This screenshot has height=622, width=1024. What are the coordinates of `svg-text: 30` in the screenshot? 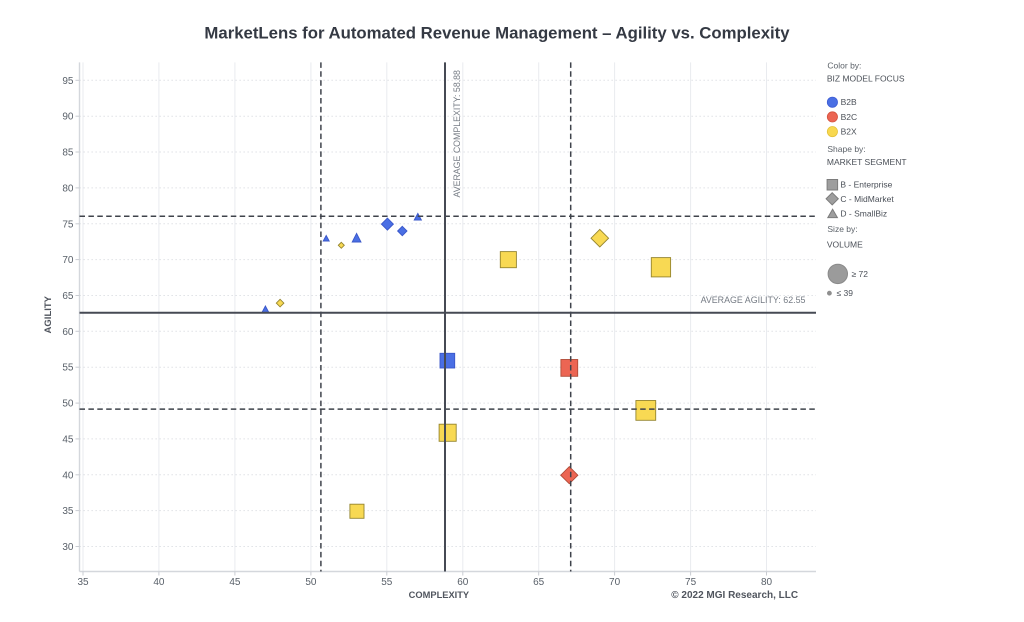 It's located at (68, 547).